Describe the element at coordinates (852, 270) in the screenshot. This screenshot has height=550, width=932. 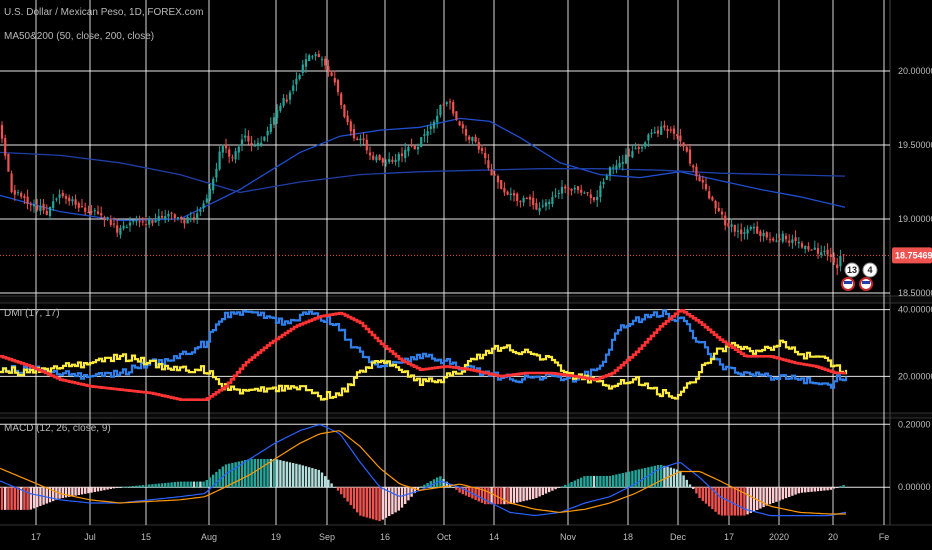
I see `event-badge-bubble` at that location.